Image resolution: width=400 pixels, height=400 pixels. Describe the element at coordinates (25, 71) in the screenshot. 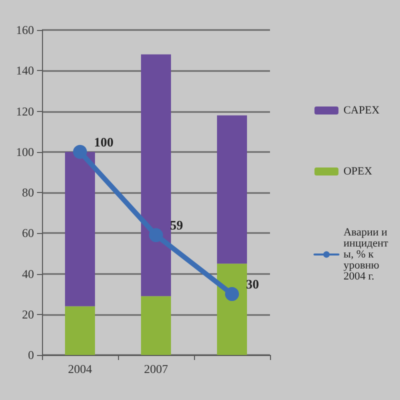

I see `y-tick-label: 140` at that location.